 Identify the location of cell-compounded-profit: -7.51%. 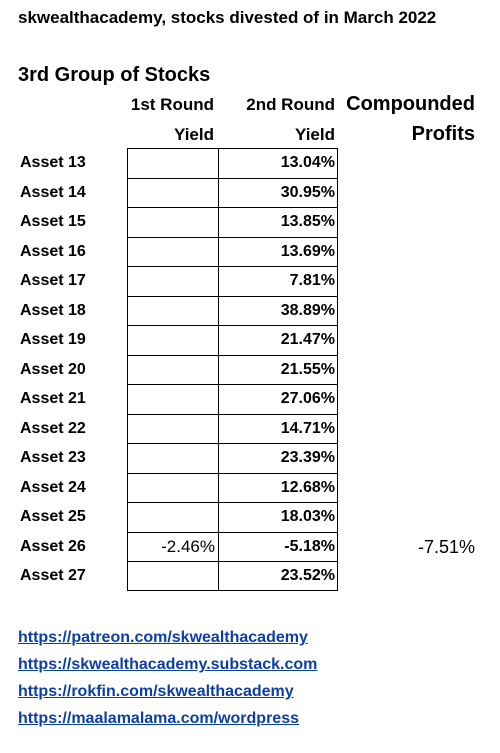
(446, 546).